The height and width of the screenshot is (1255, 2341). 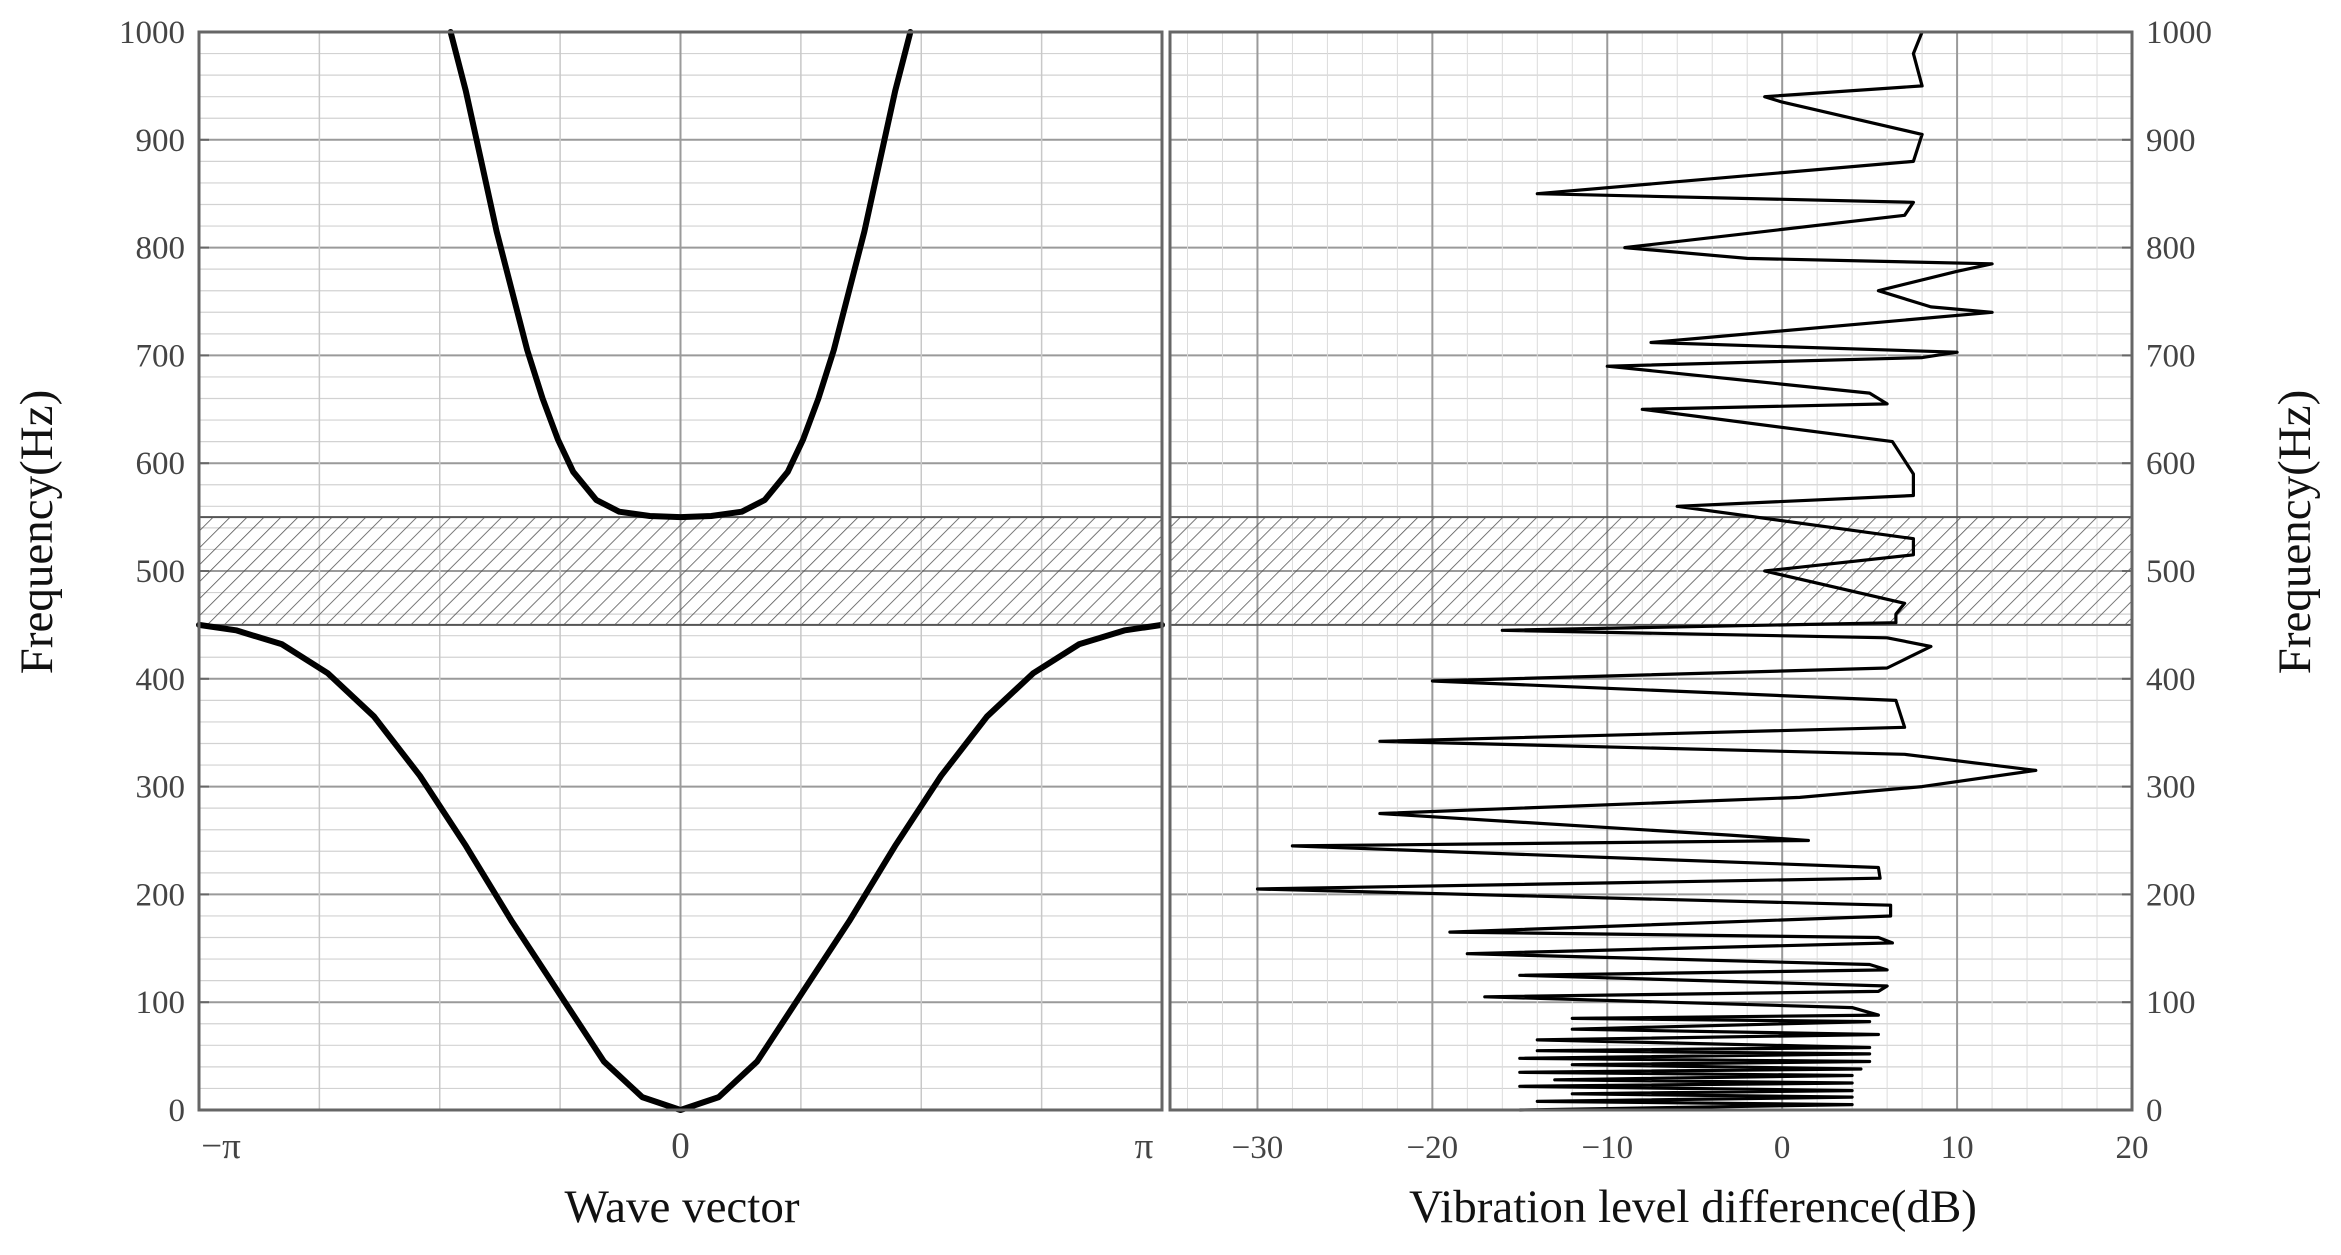 I want to click on left-y-axis-title: Frequency(Hz), so click(x=37, y=532).